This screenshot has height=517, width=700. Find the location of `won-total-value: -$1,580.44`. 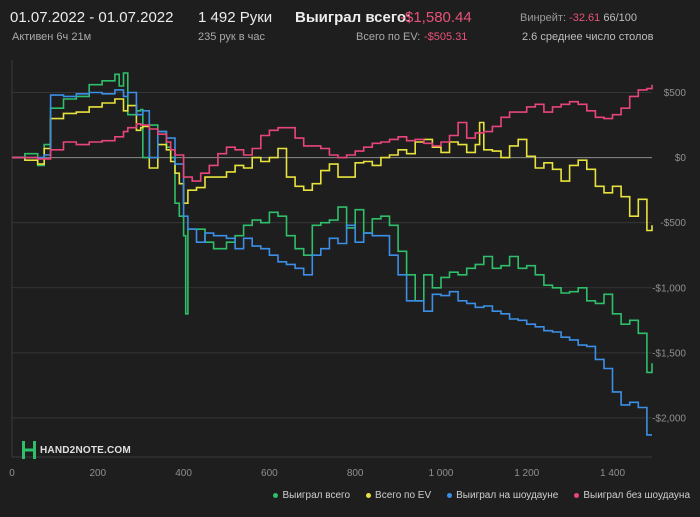

won-total-value: -$1,580.44 is located at coordinates (436, 17).